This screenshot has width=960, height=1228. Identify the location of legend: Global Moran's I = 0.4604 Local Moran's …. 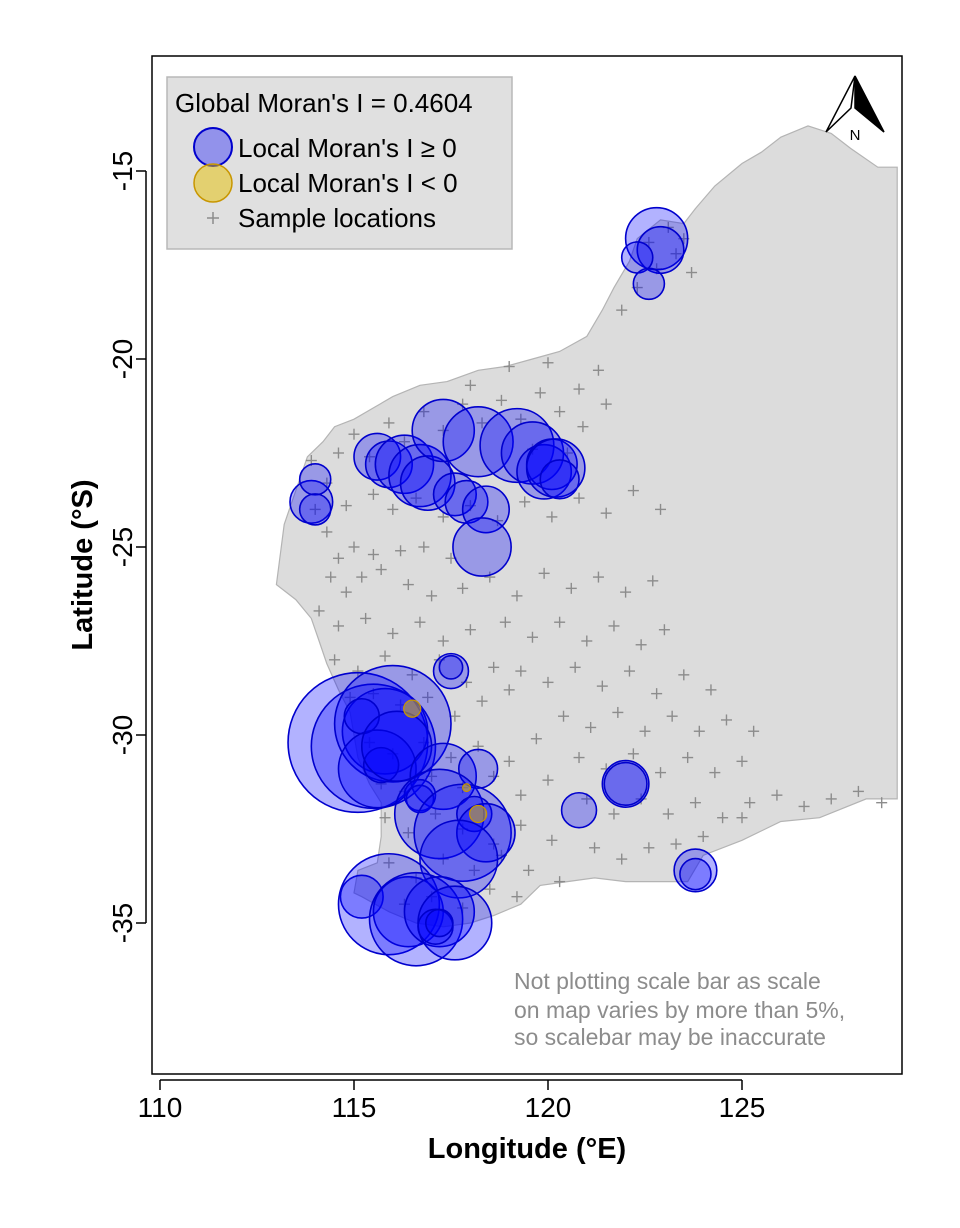
(339, 163).